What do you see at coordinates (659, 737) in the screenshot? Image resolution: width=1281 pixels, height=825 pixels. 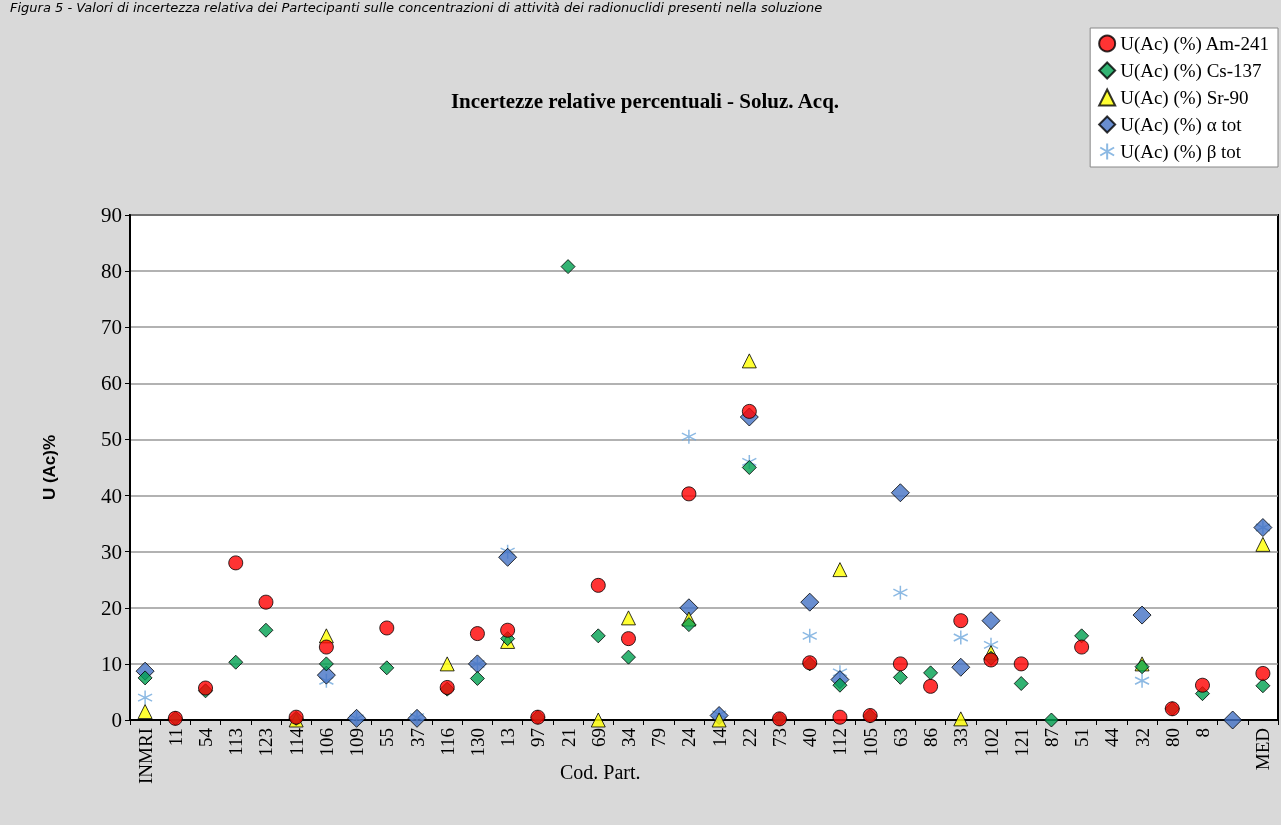 I see `x-tick-label: 79` at bounding box center [659, 737].